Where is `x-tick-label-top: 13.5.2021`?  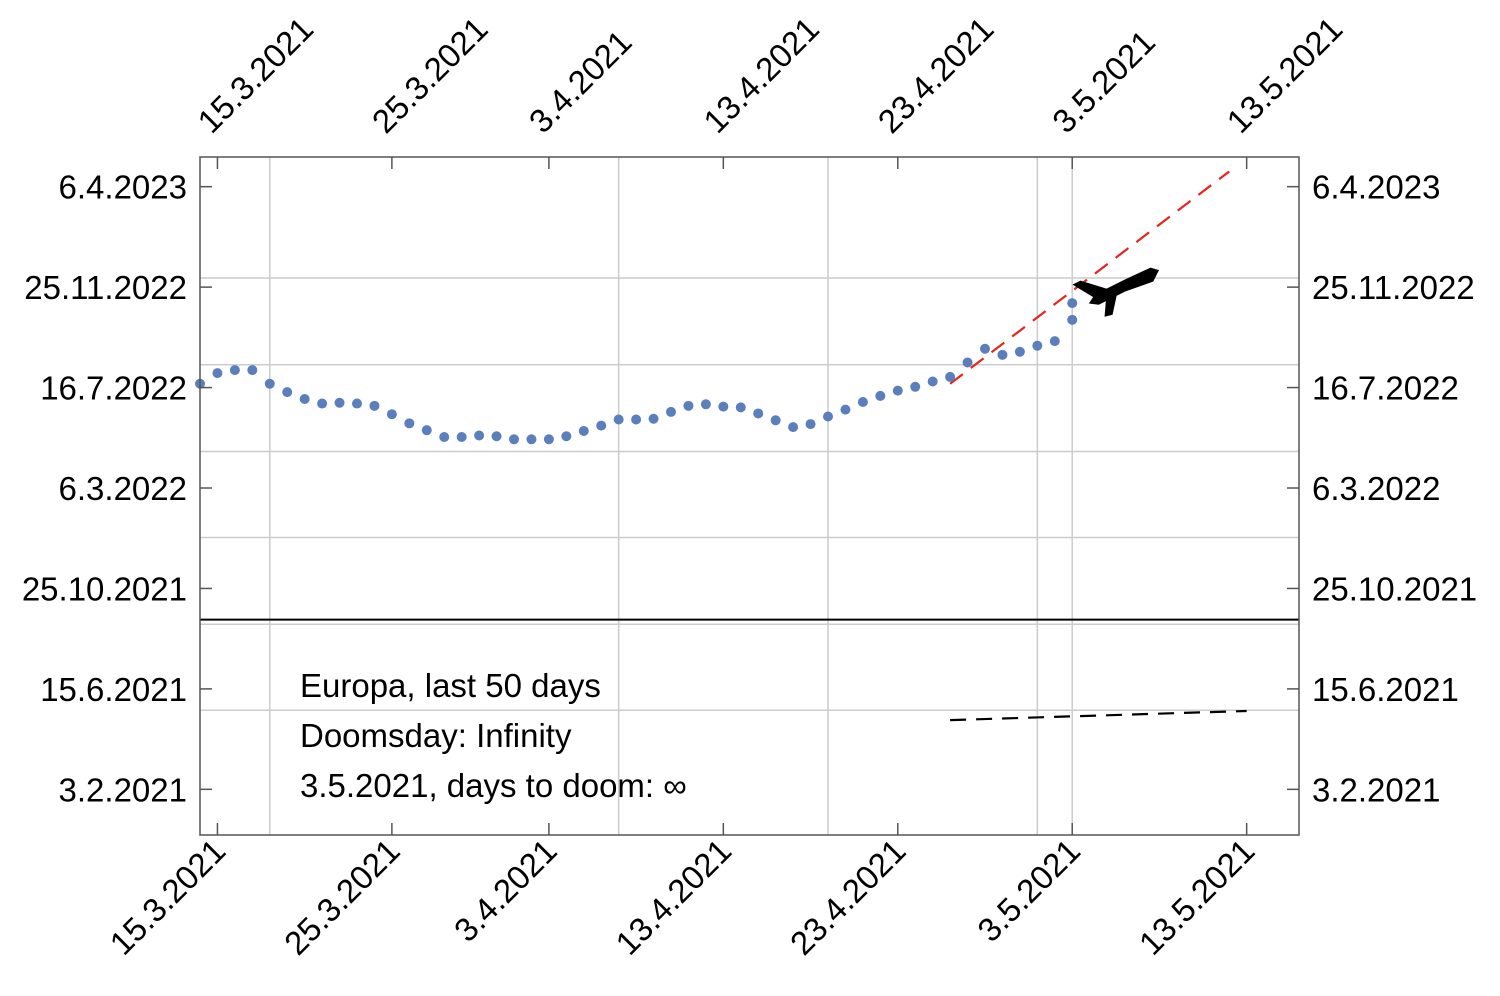 x-tick-label-top: 13.5.2021 is located at coordinates (1284, 75).